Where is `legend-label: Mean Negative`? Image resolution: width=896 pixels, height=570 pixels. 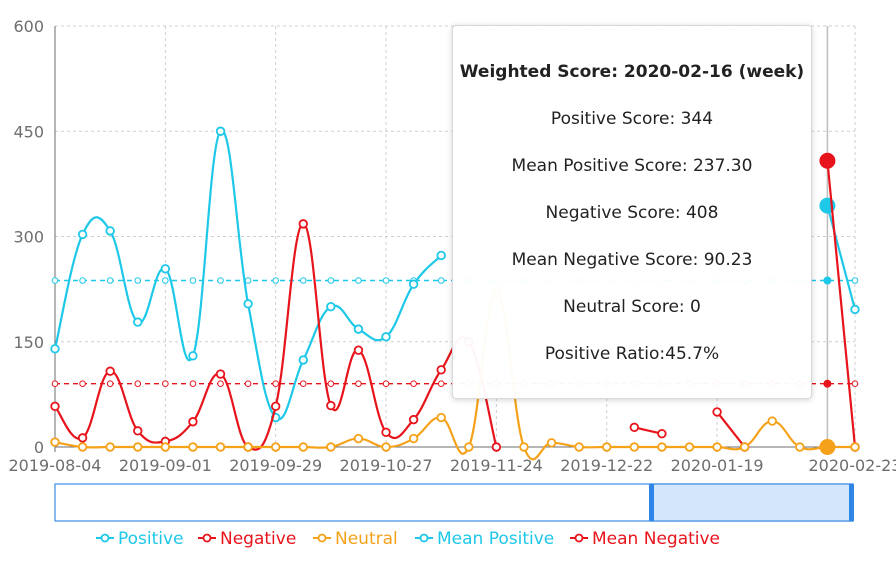
legend-label: Mean Negative is located at coordinates (656, 539).